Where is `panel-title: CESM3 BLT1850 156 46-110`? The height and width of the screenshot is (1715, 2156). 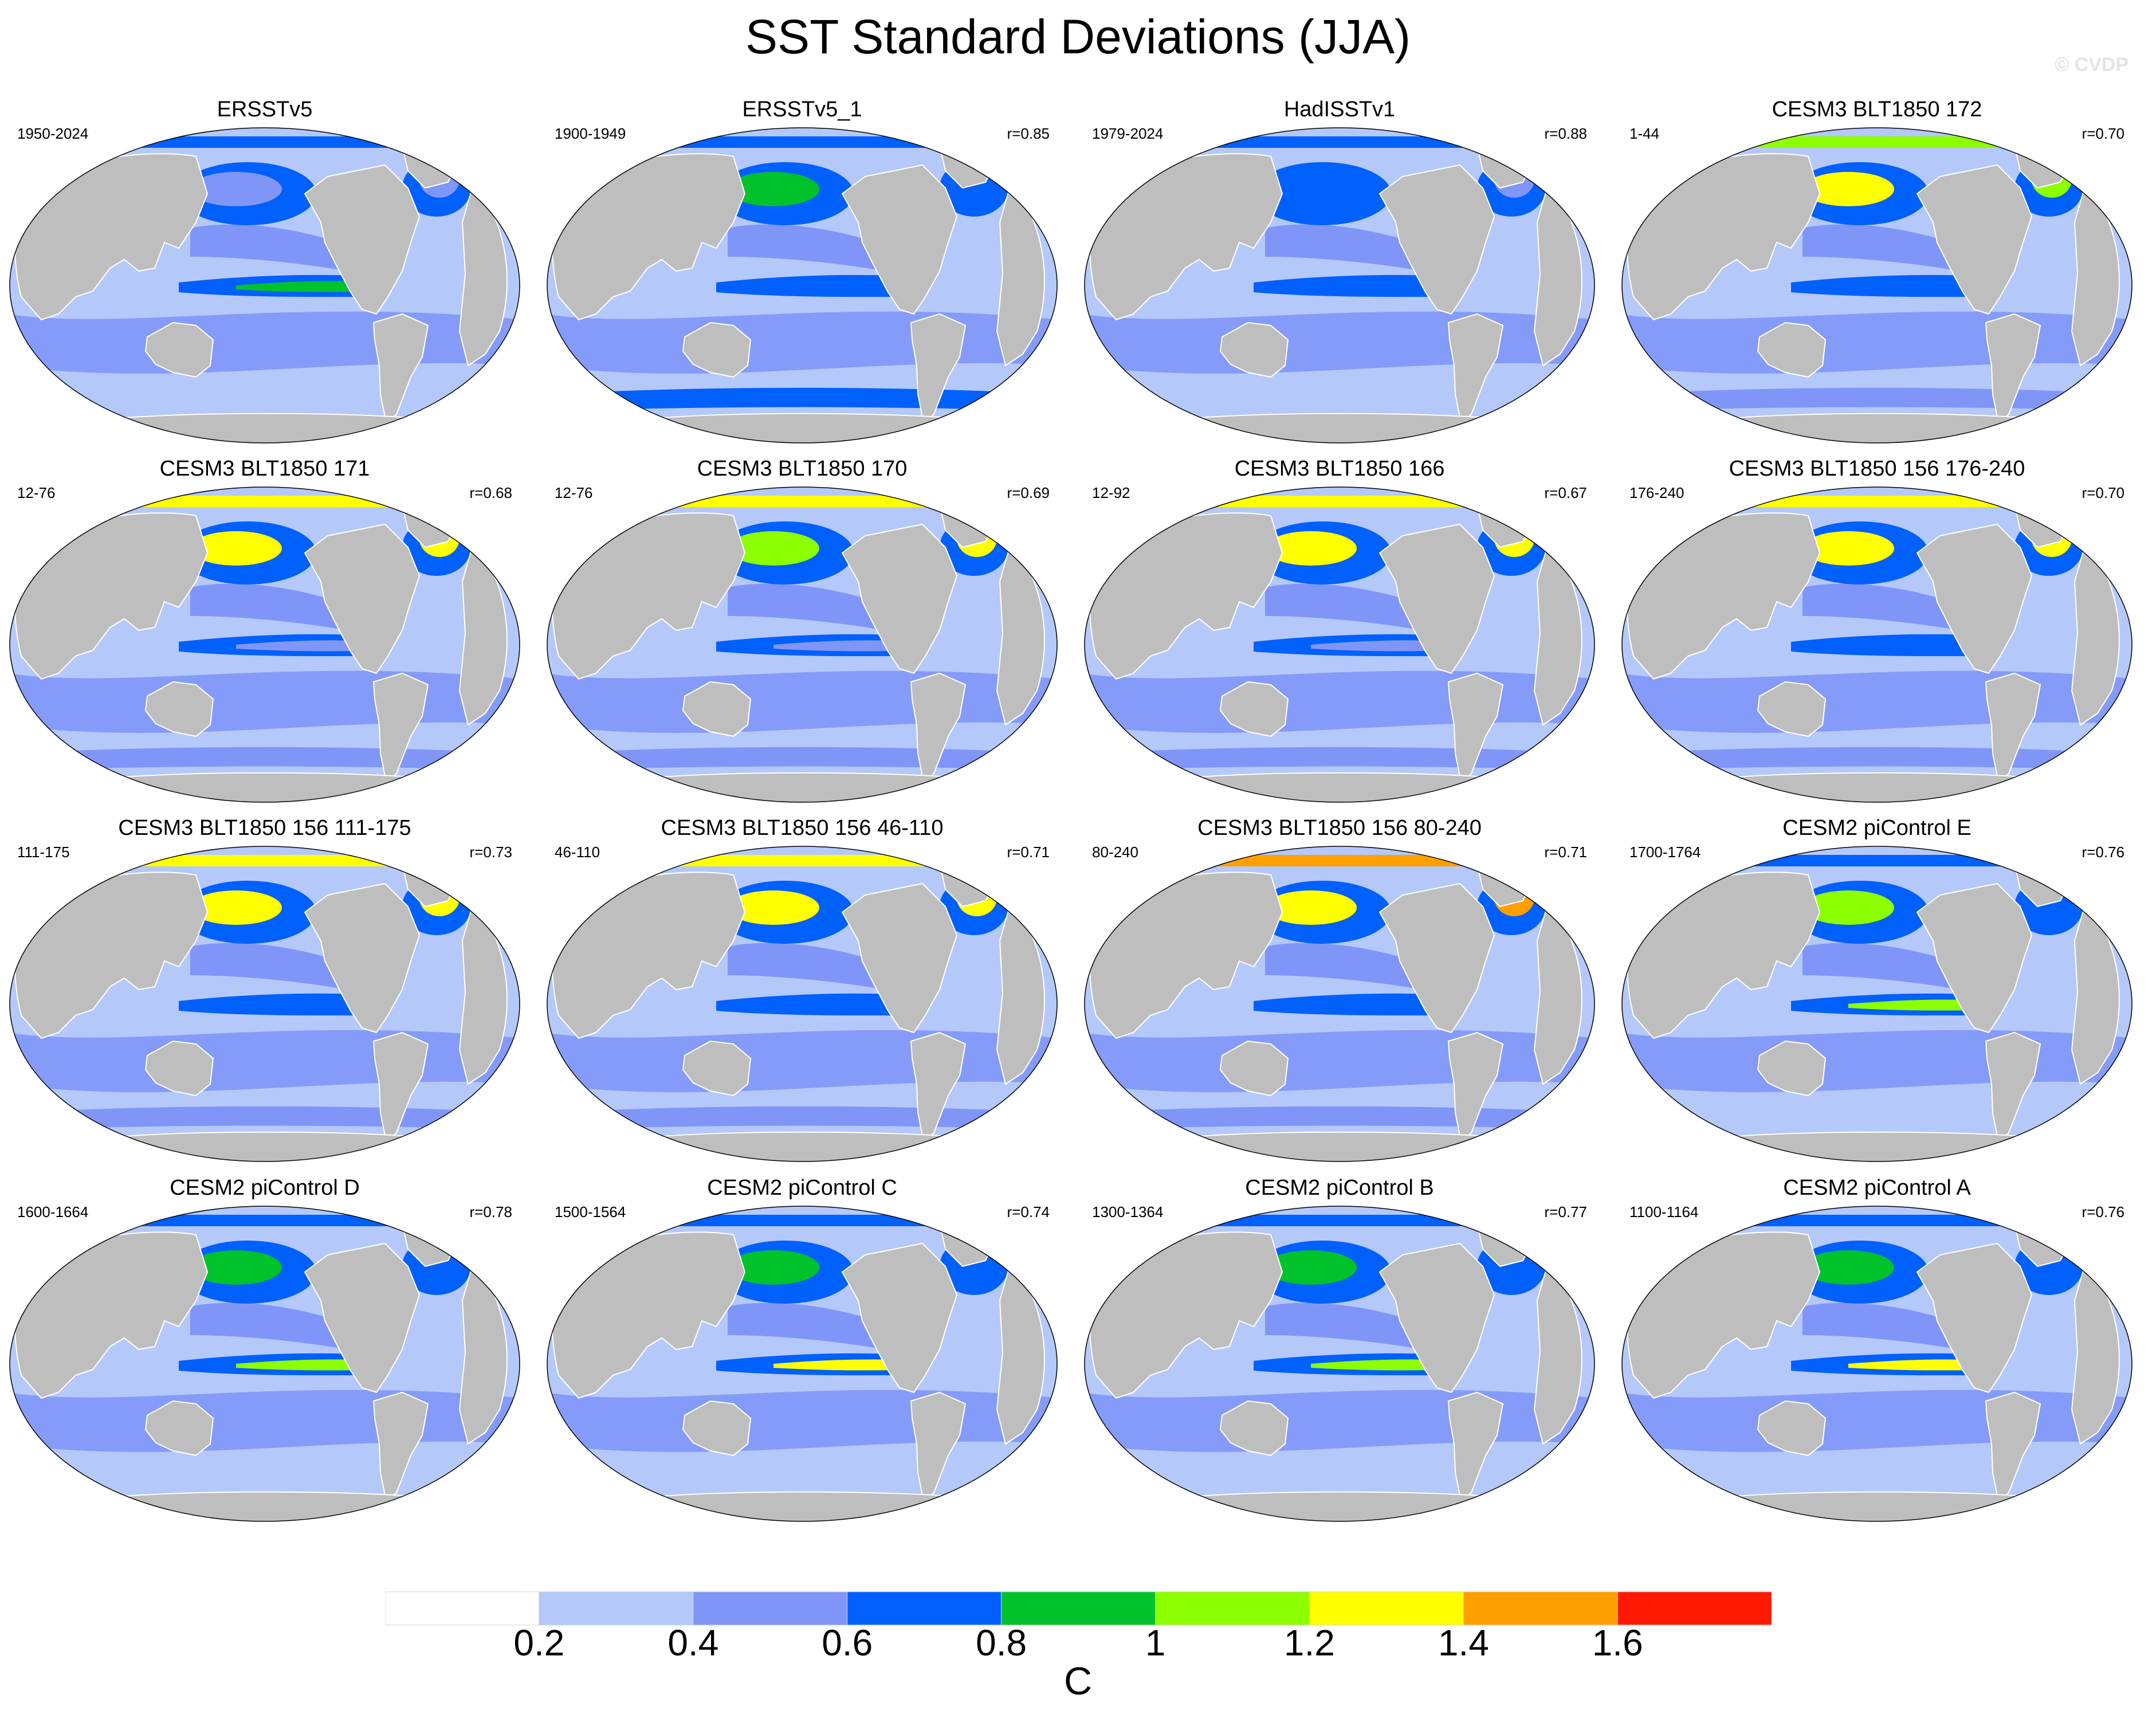
panel-title: CESM3 BLT1850 156 46-110 is located at coordinates (802, 828).